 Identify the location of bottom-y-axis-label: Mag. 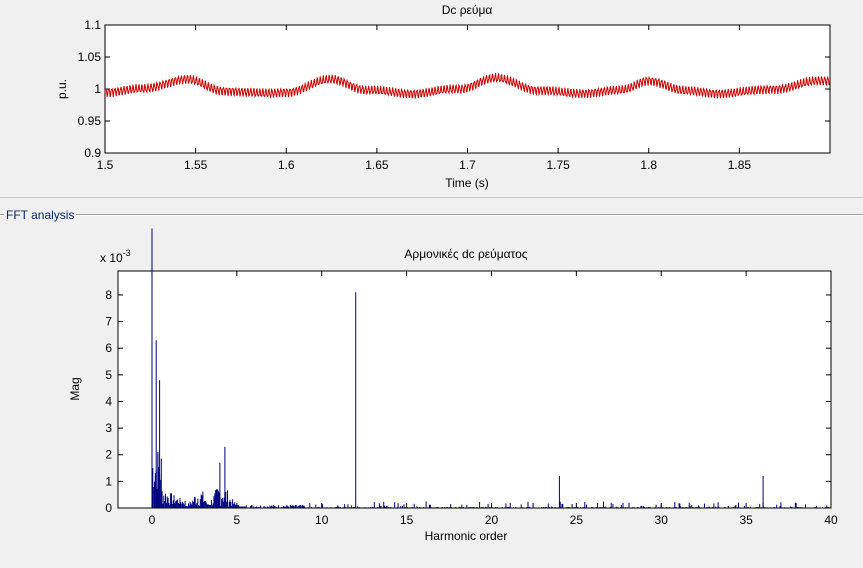
(75, 388).